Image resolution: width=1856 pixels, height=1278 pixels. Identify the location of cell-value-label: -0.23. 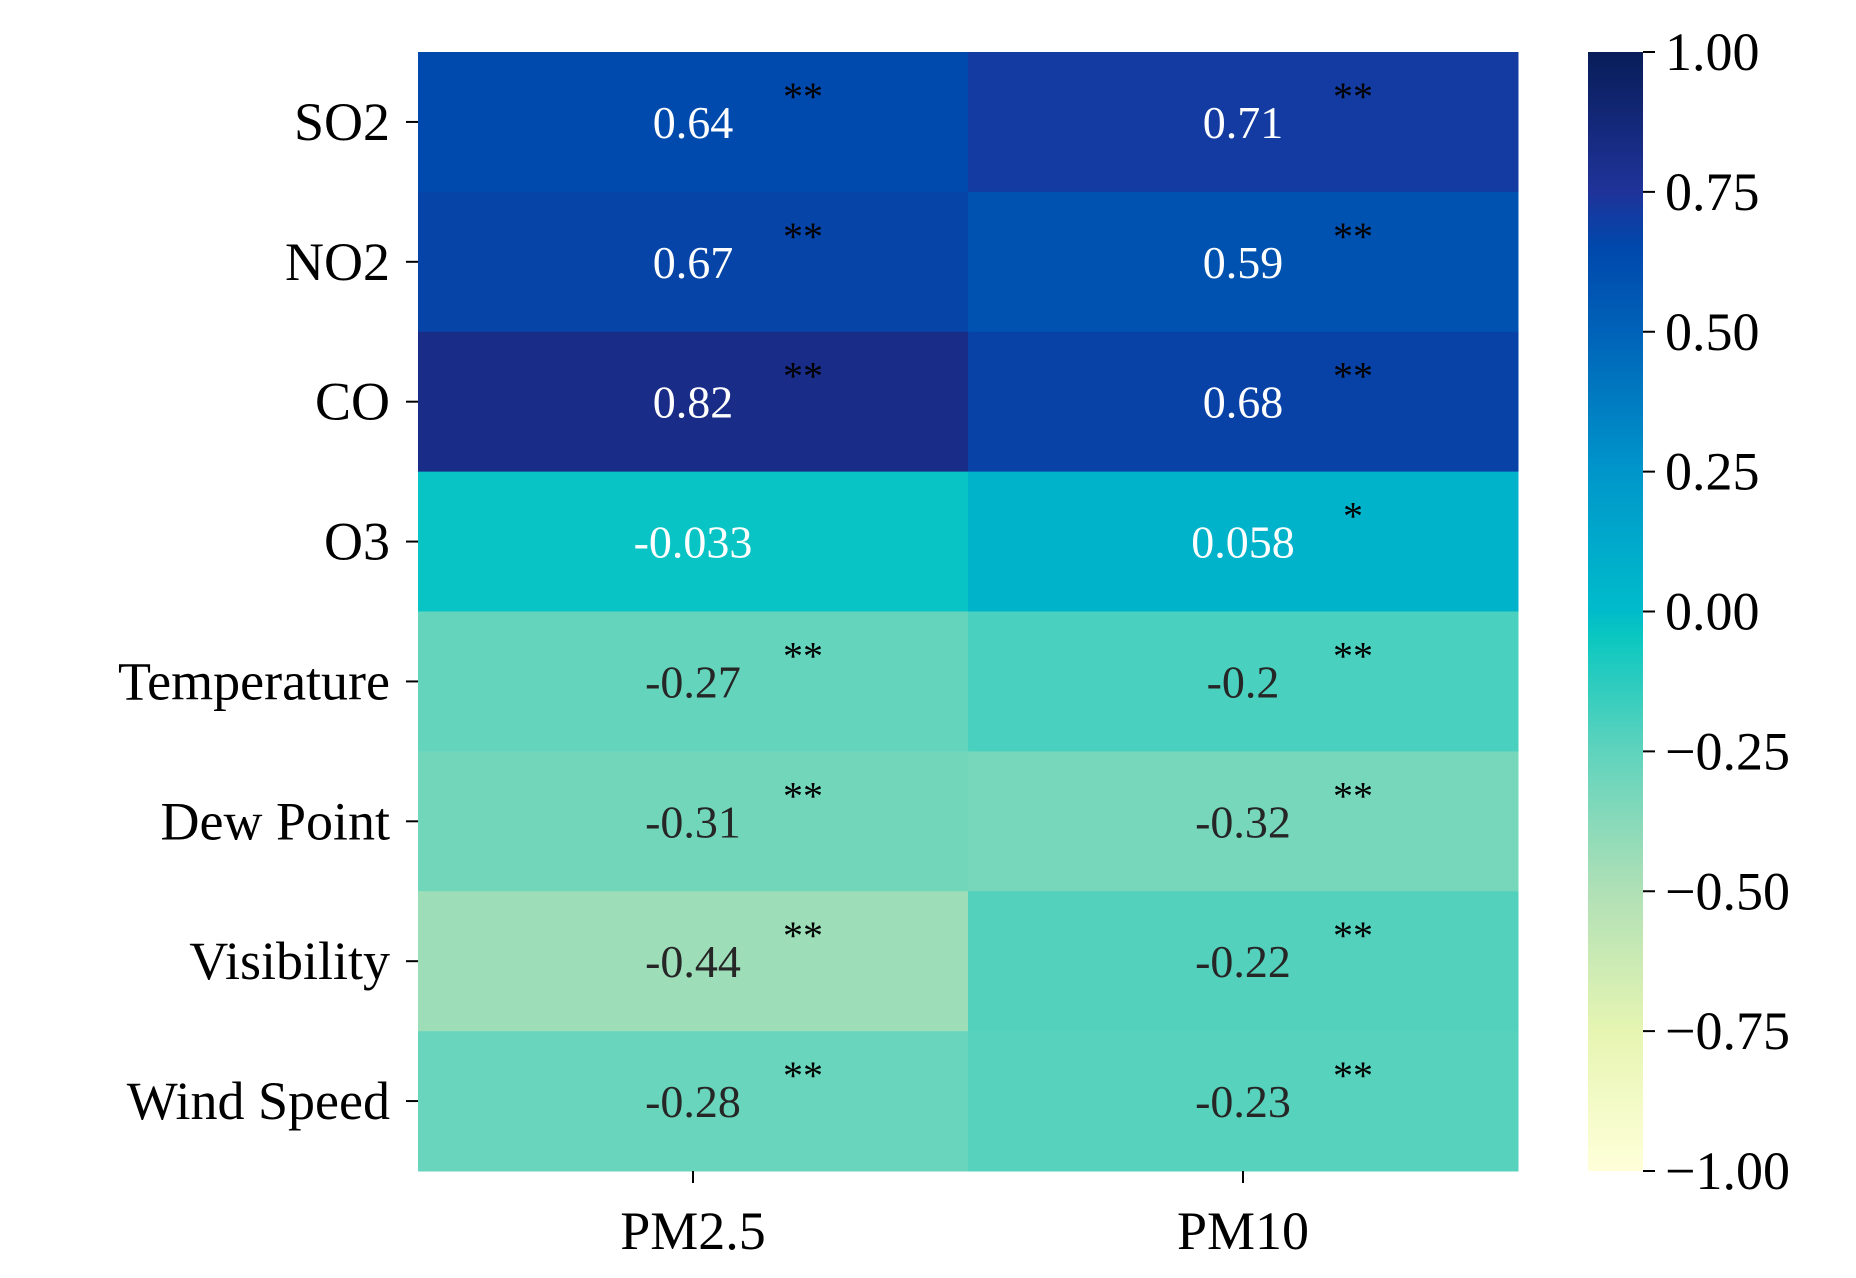
(1243, 1101).